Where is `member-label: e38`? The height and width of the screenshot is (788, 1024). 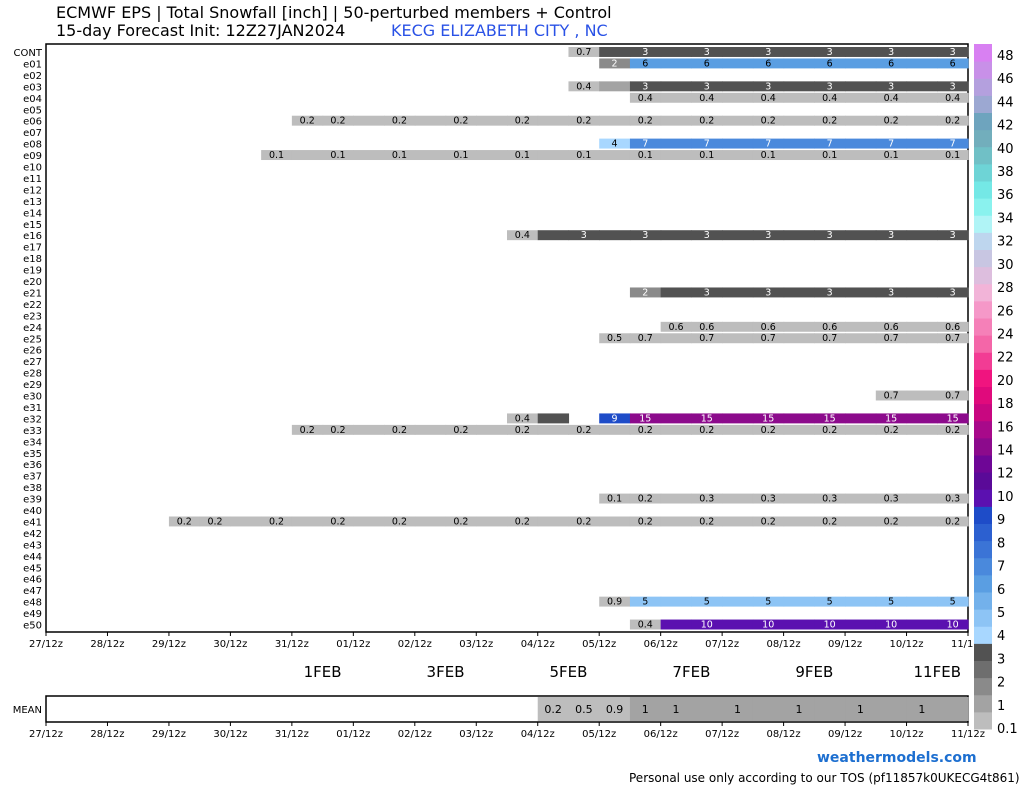
member-label: e38 is located at coordinates (32, 488).